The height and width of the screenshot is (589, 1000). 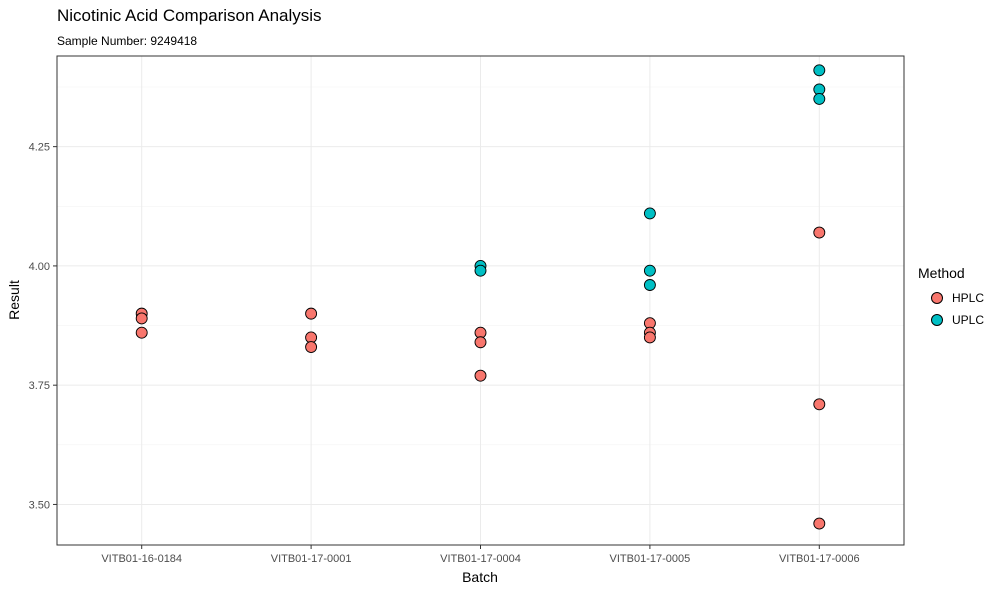 What do you see at coordinates (39, 267) in the screenshot?
I see `y-tick-label: 4.00` at bounding box center [39, 267].